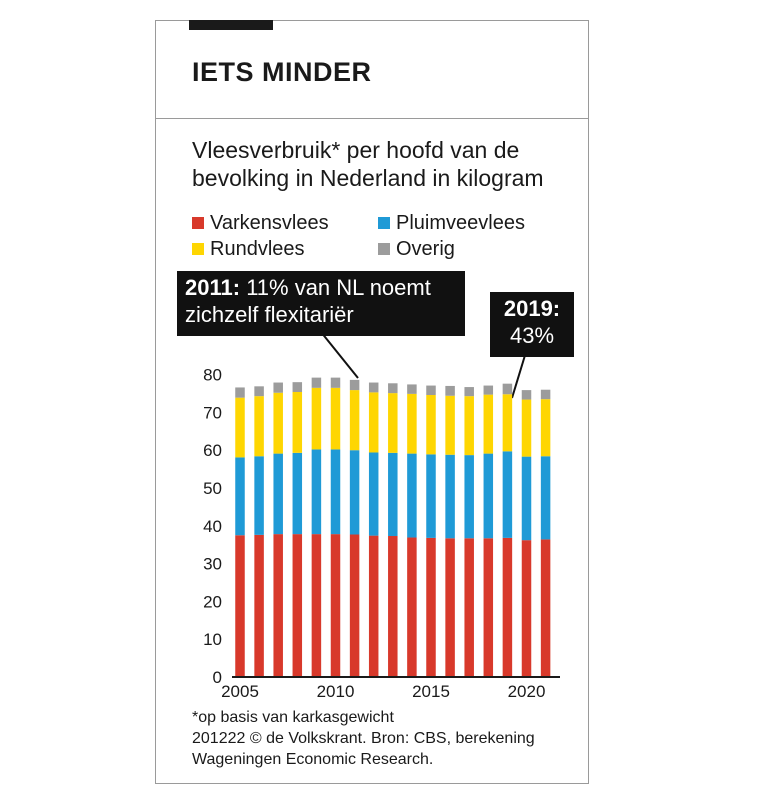  What do you see at coordinates (316, 418) in the screenshot?
I see `bar-rundvlees-2009` at bounding box center [316, 418].